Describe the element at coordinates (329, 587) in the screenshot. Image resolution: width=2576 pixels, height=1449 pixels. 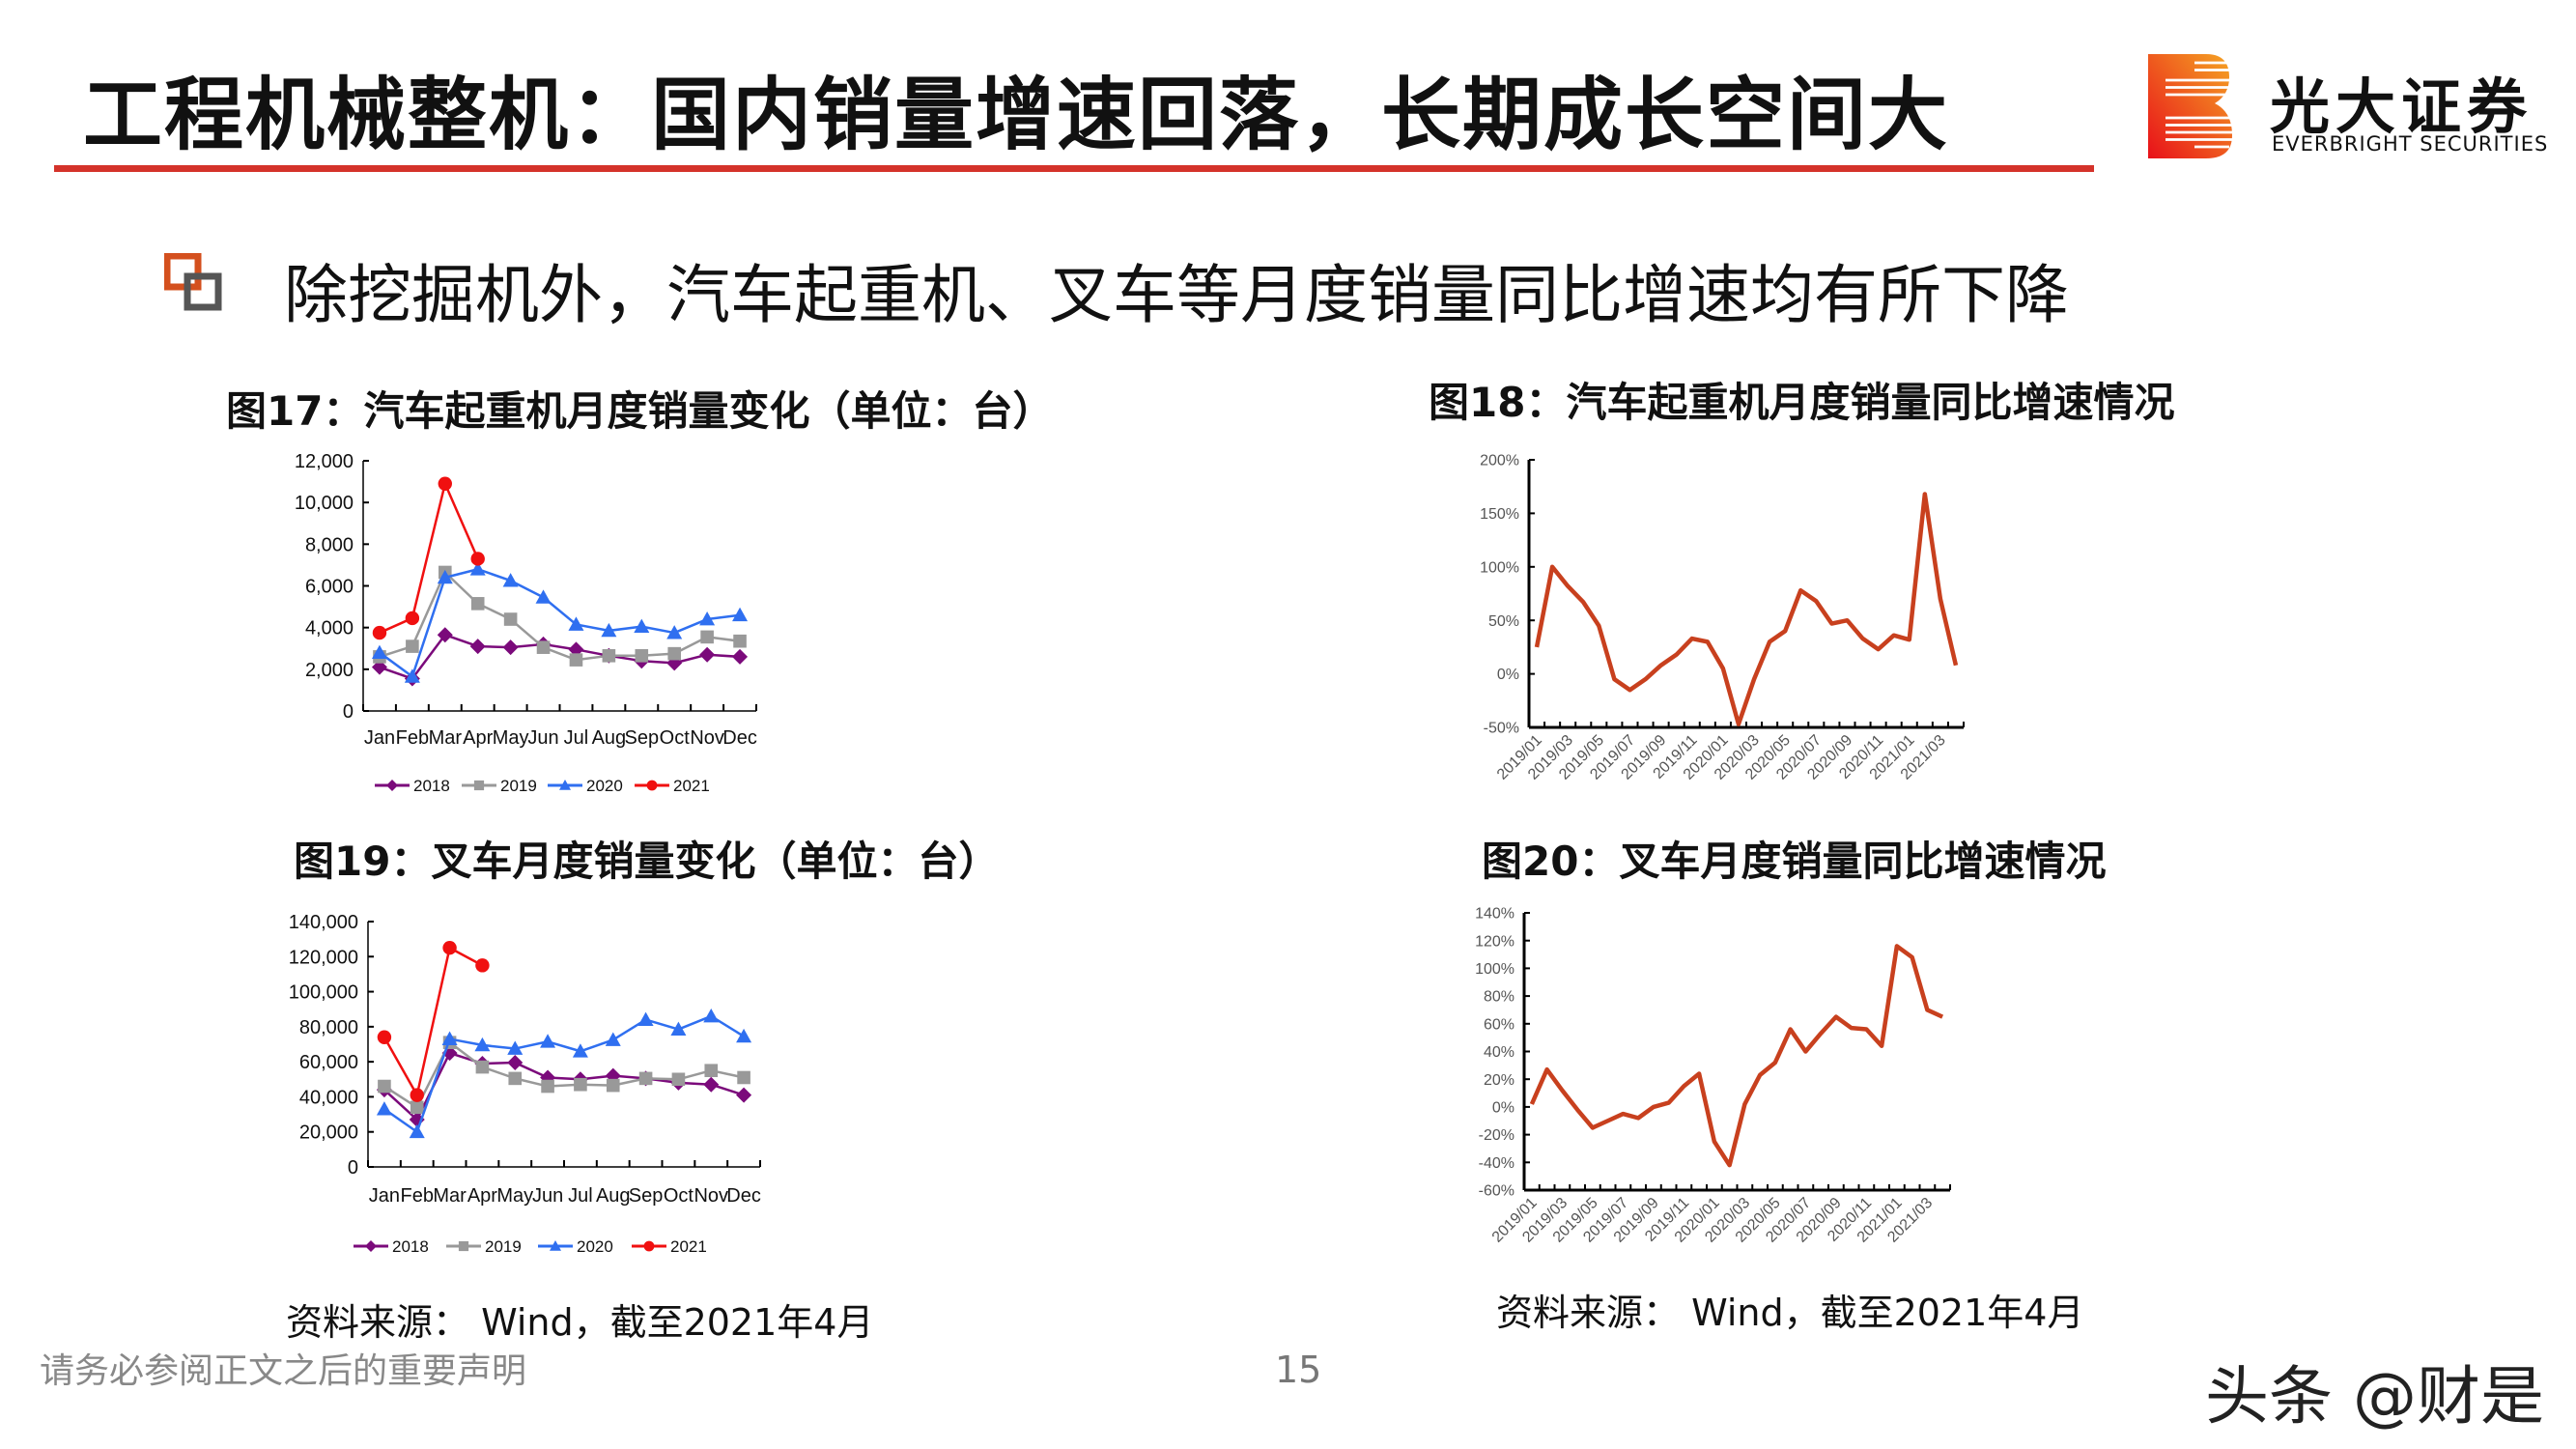
I see `y-tick-label: 6,000` at that location.